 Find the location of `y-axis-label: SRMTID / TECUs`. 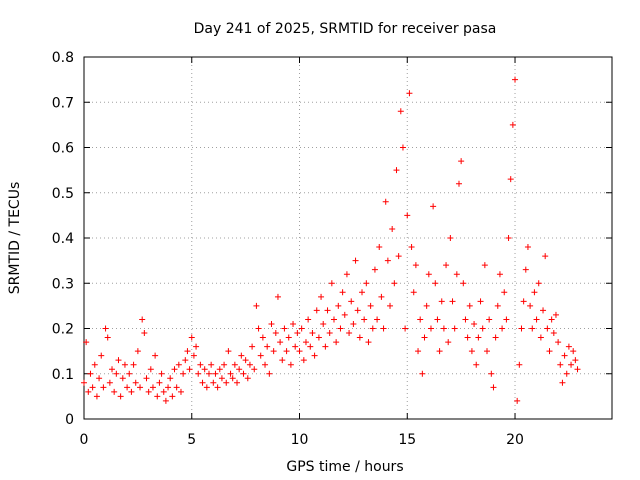

y-axis-label: SRMTID / TECUs is located at coordinates (15, 238).